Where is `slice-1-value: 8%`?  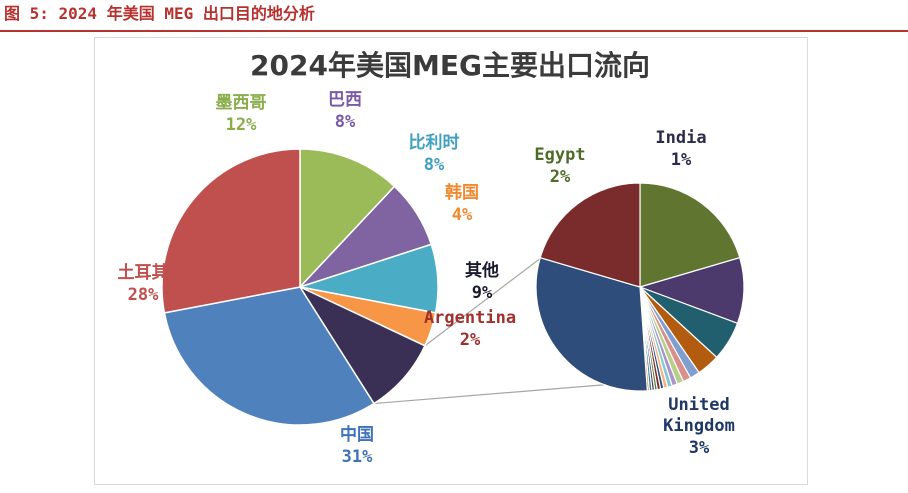 slice-1-value: 8% is located at coordinates (345, 122).